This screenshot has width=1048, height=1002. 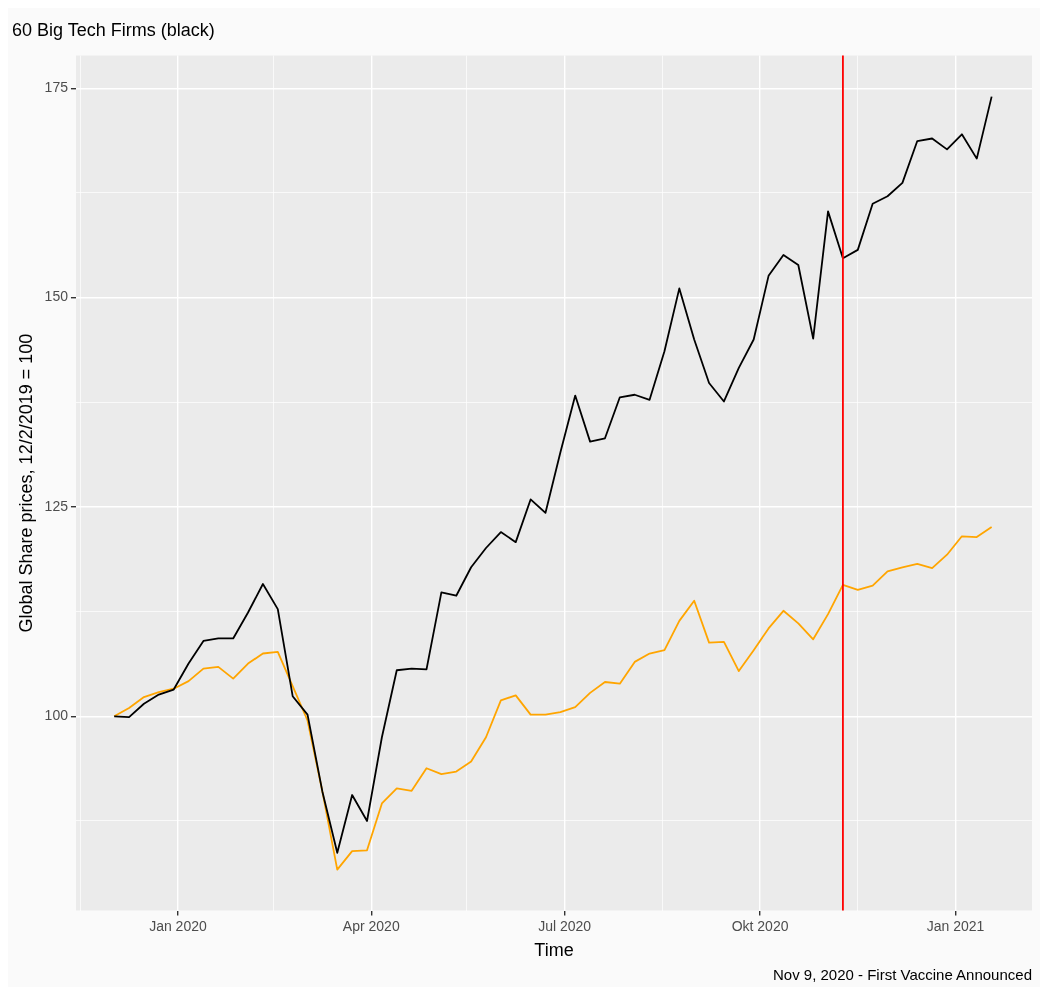 I want to click on x-tick-label: Apr 2020, so click(x=371, y=925).